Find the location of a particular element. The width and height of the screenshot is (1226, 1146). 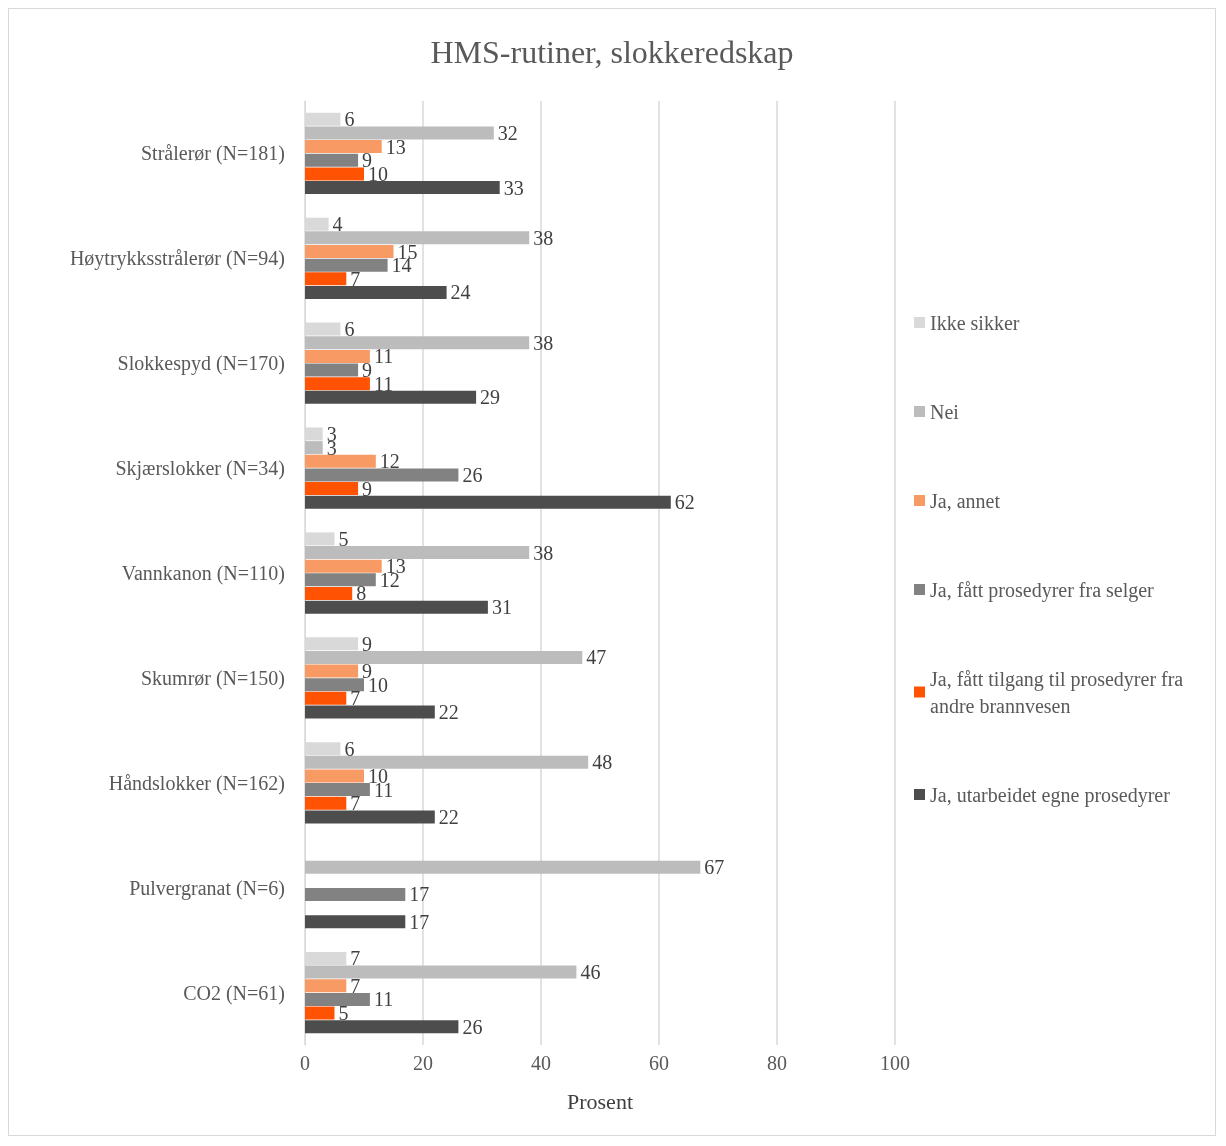

chart-title: HMS-rutiner, slokkeredskap is located at coordinates (612, 52).